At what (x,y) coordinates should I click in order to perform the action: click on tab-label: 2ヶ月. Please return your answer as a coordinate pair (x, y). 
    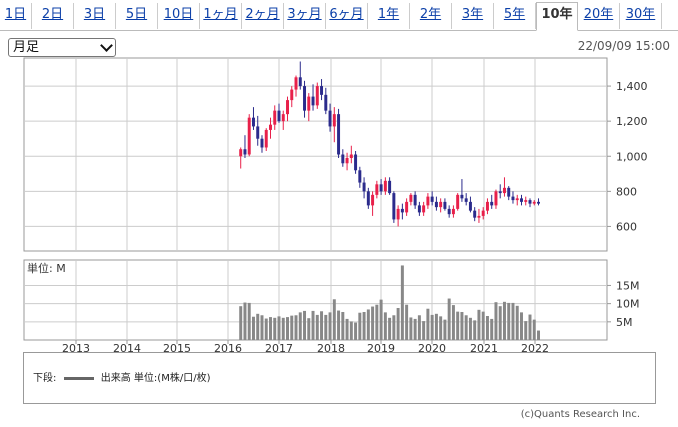
    Looking at the image, I should click on (262, 14).